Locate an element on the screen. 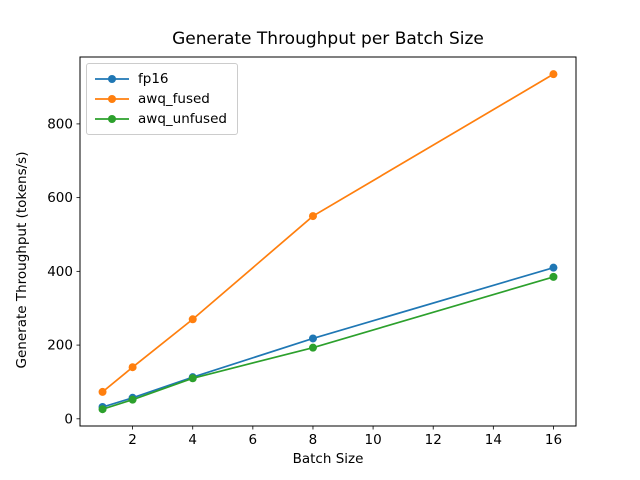  legend-entry-awq_fused: awq_fused is located at coordinates (160, 99).